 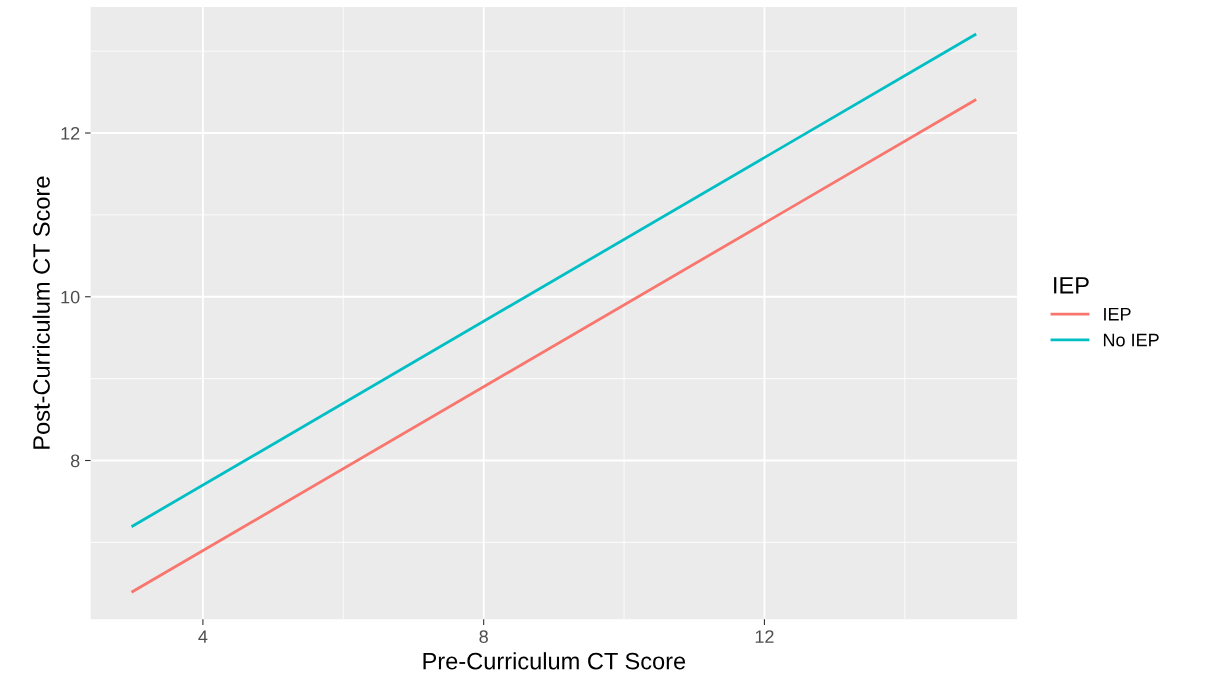 What do you see at coordinates (70, 297) in the screenshot?
I see `y-tick-label: 10` at bounding box center [70, 297].